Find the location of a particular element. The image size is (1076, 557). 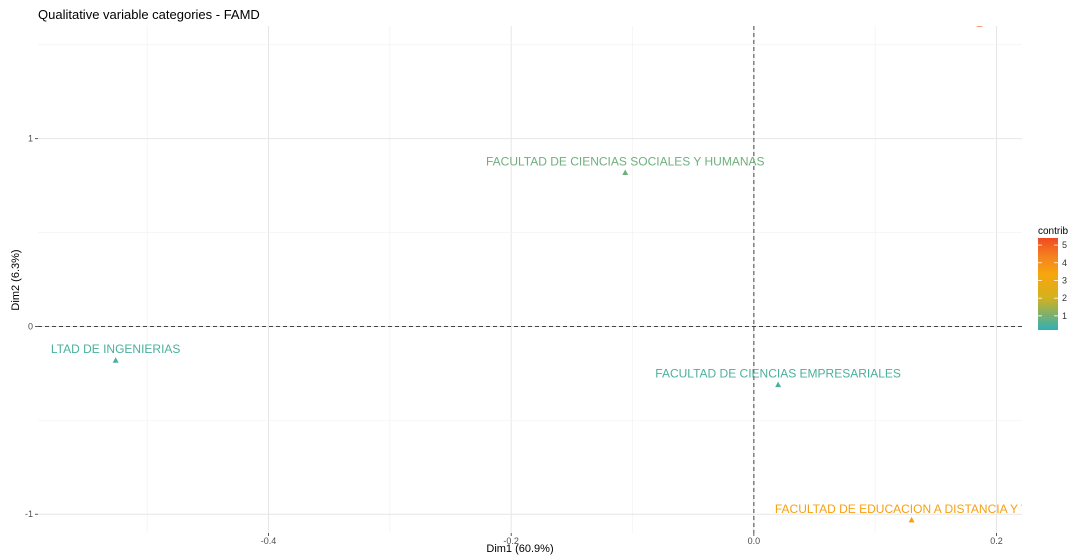

category-point-label: FACULTAD DE CIENCIAS SOCIALES Y HUMANAS is located at coordinates (625, 161).